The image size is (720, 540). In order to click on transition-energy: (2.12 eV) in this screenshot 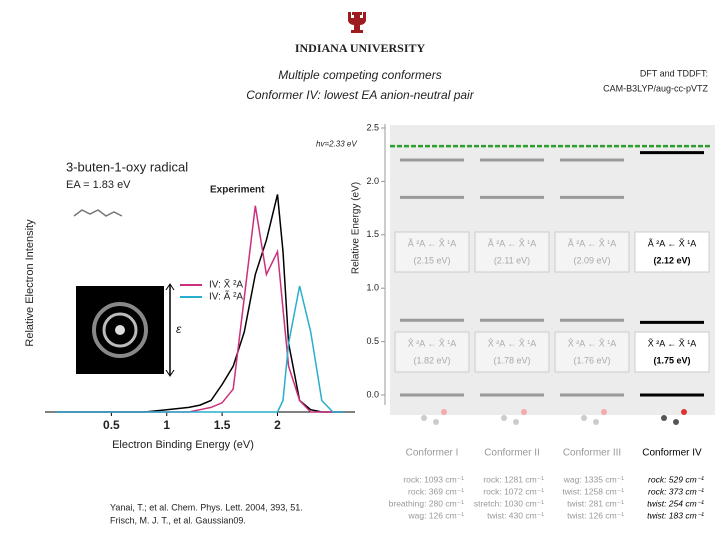, I will do `click(671, 260)`.